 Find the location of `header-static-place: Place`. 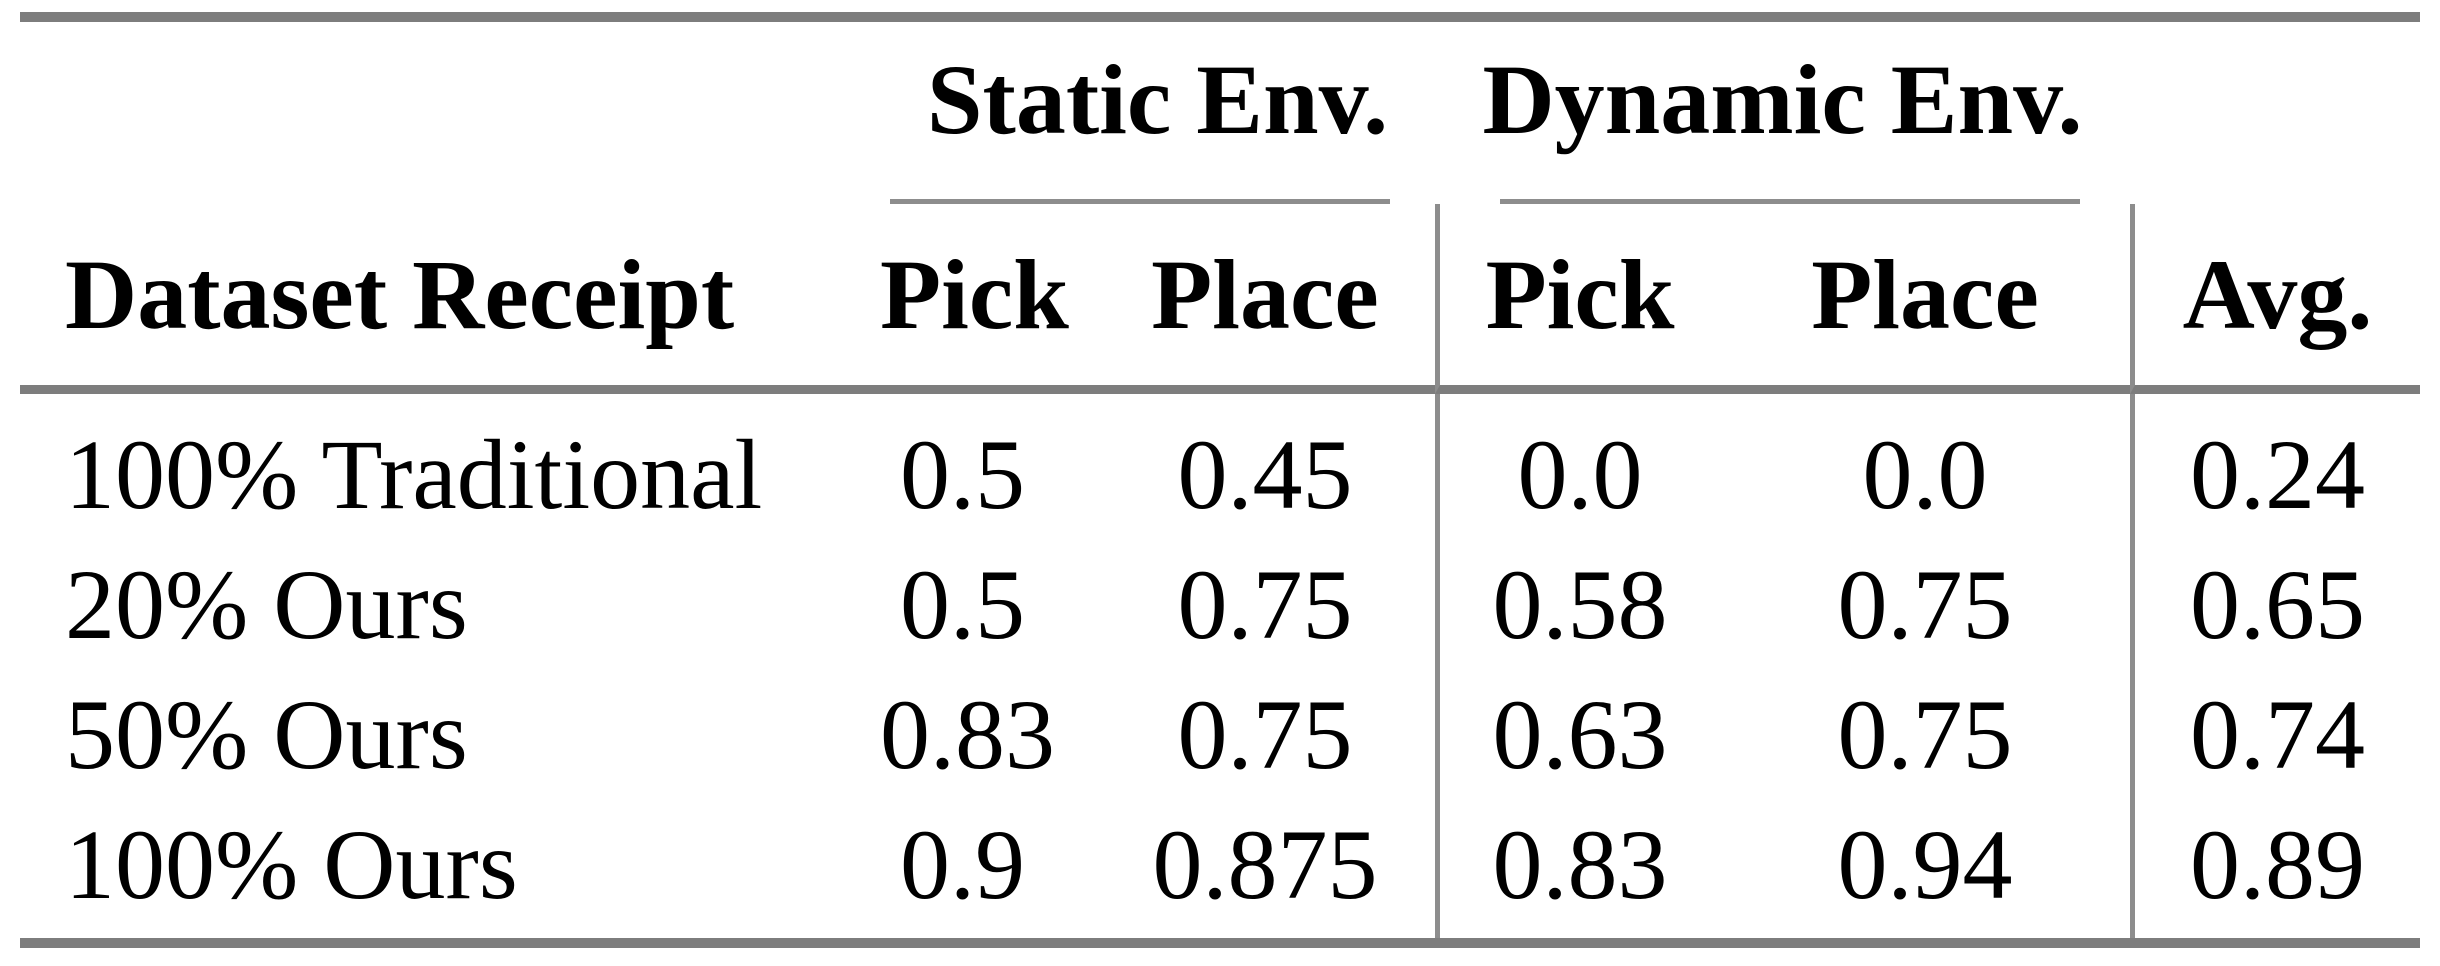

header-static-place: Place is located at coordinates (1240, 299).